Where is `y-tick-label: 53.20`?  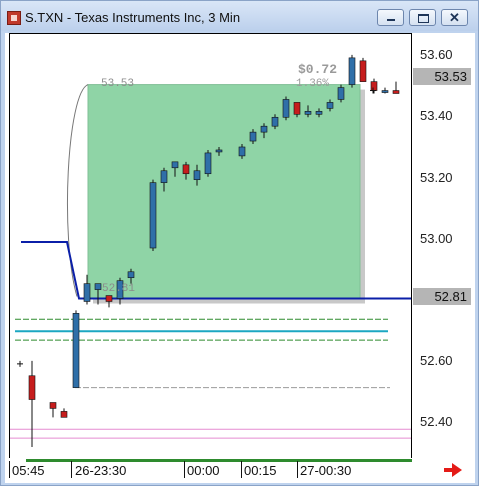 y-tick-label: 53.20 is located at coordinates (436, 177).